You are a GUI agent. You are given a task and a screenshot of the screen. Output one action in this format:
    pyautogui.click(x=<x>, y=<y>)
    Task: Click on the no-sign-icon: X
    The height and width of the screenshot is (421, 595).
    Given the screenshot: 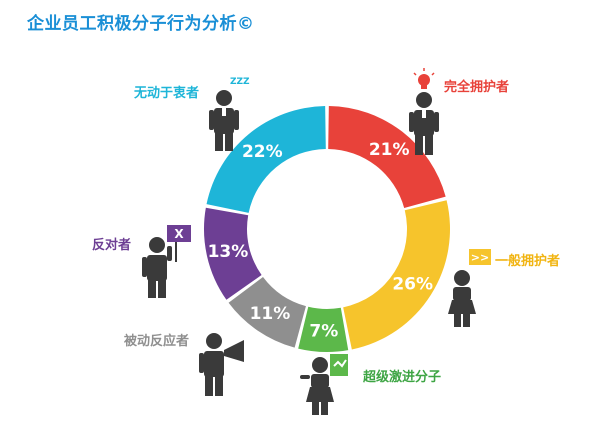 What is the action you would take?
    pyautogui.click(x=179, y=233)
    